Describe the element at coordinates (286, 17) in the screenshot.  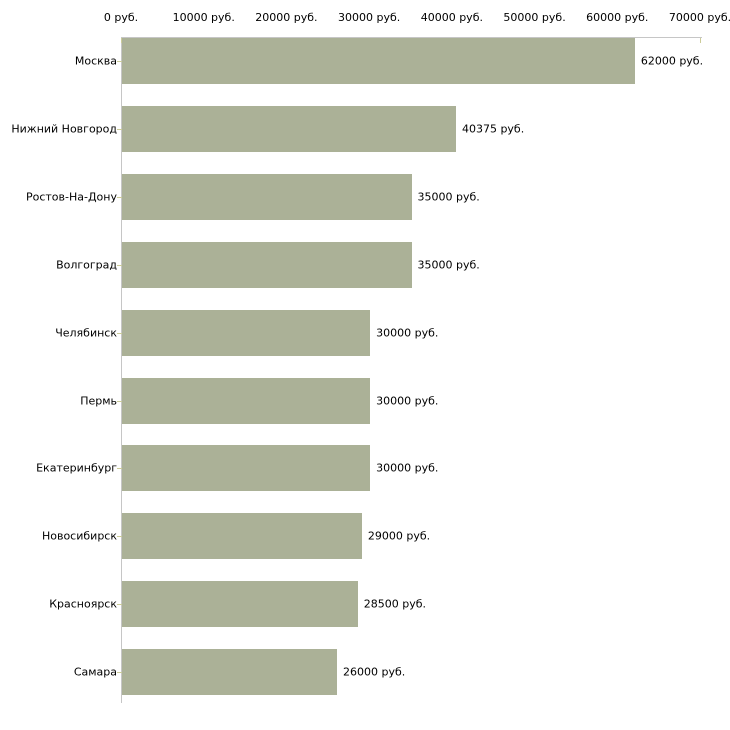
I see `x-tick-label: 20000 руб.` at that location.